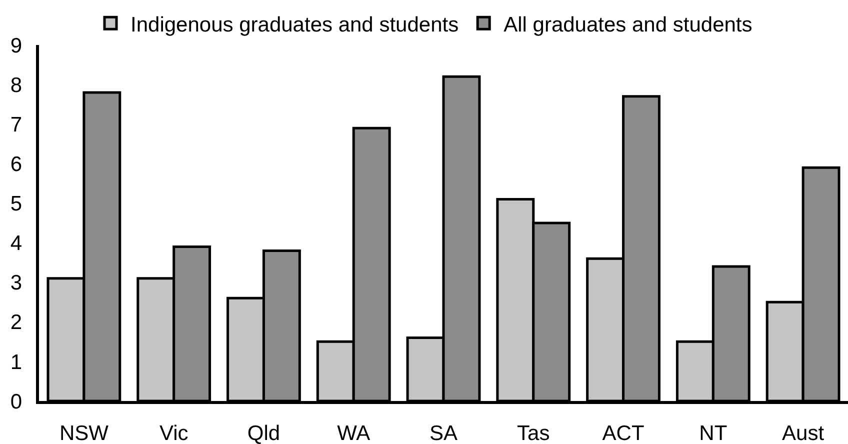  Describe the element at coordinates (294, 24) in the screenshot. I see `legend-label: Indigenous graduates and students` at that location.